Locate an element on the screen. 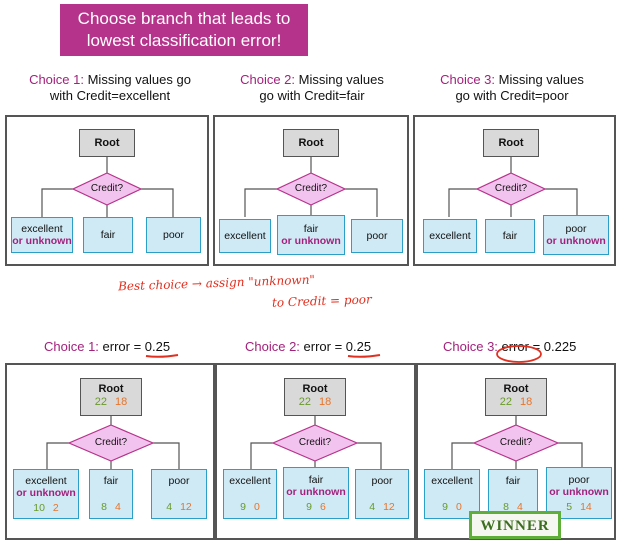 The width and height of the screenshot is (621, 546). leaf-excellent: excellent is located at coordinates (245, 236).